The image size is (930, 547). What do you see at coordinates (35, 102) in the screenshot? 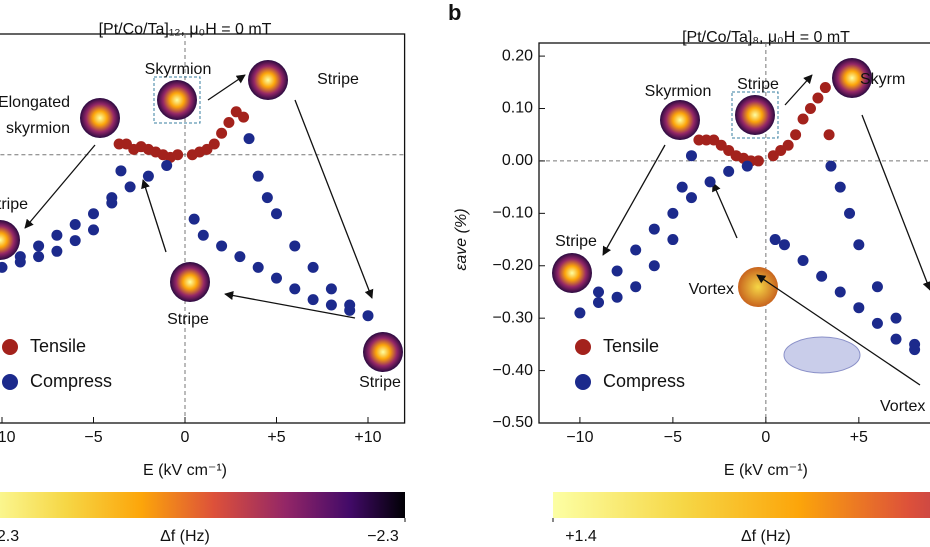
I see `annotation: Elongated` at bounding box center [35, 102].